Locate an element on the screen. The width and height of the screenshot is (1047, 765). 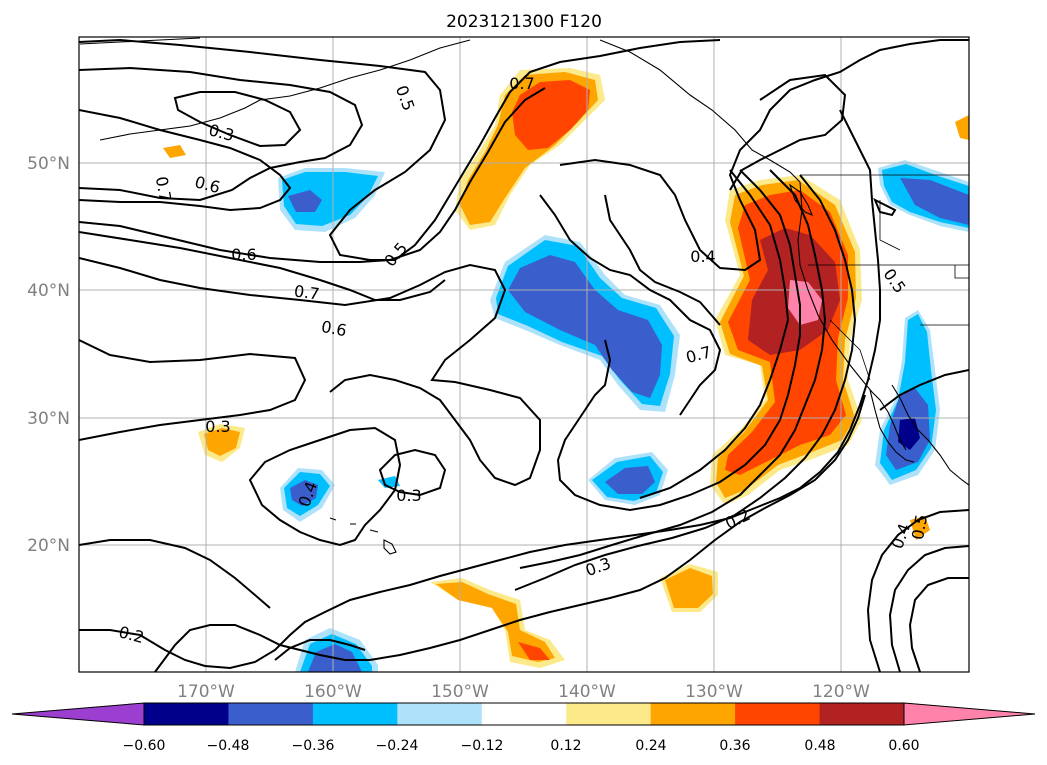
positive-anomaly-patch-2-red is located at coordinates (534, 651).